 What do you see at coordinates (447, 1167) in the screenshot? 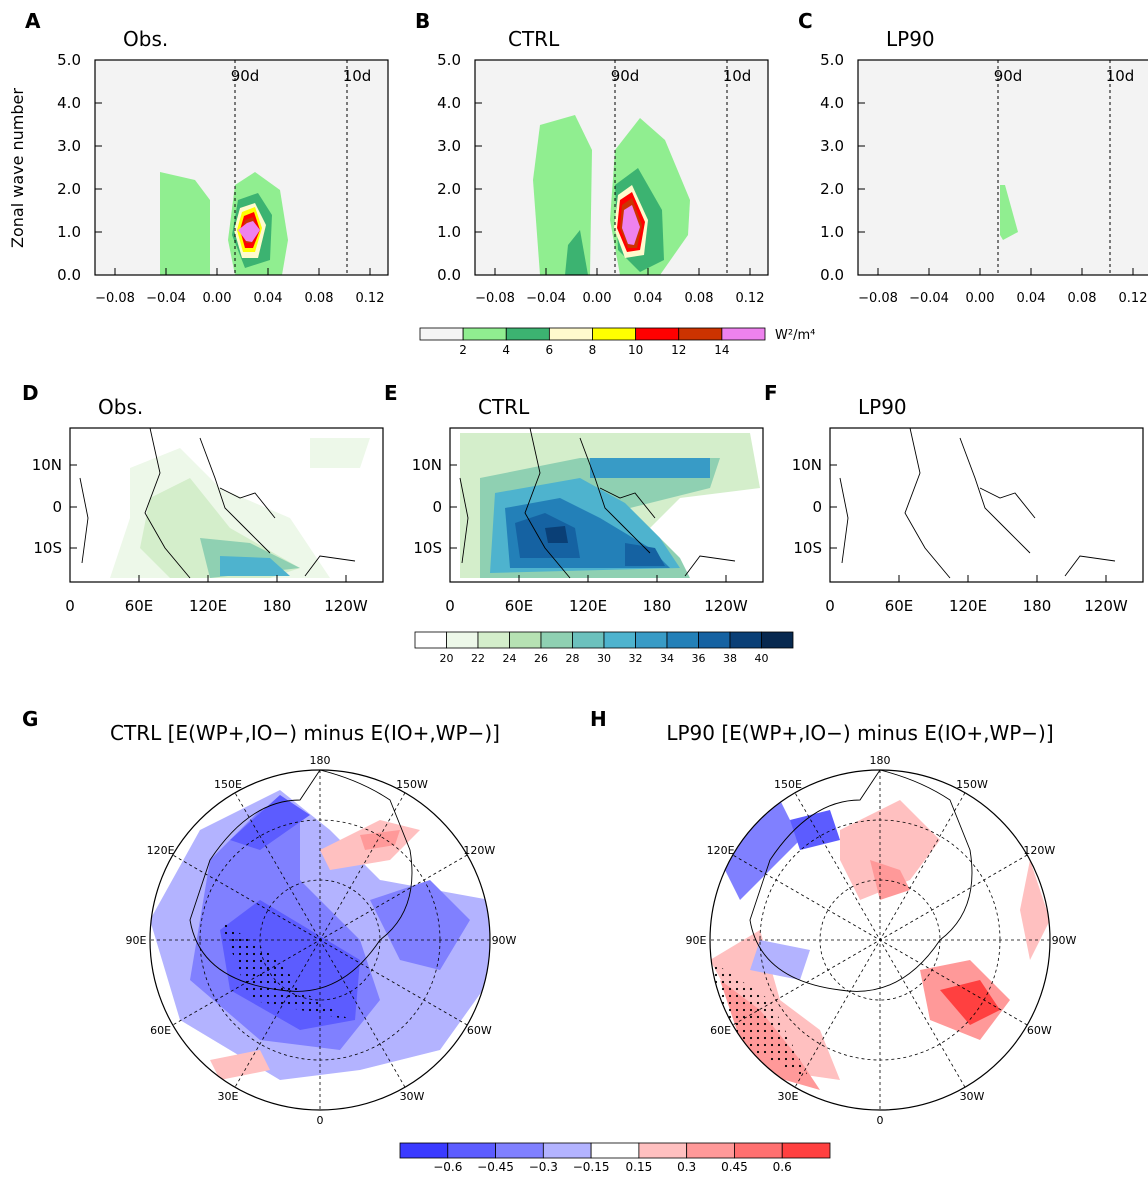
I see `colorbar-label: −0.6` at bounding box center [447, 1167].